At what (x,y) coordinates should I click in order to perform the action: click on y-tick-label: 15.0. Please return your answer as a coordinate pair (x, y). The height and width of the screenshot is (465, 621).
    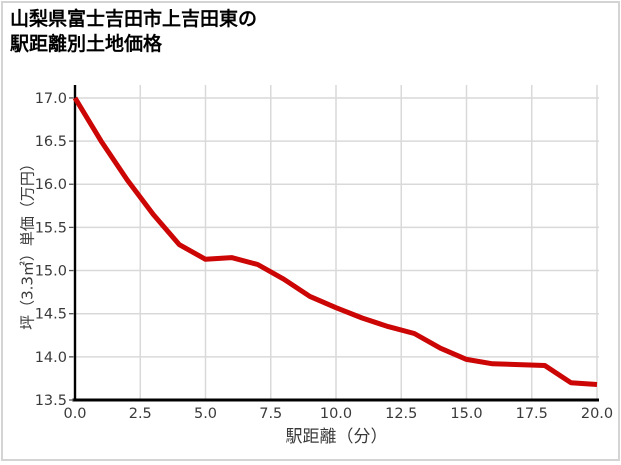
    Looking at the image, I should click on (51, 272).